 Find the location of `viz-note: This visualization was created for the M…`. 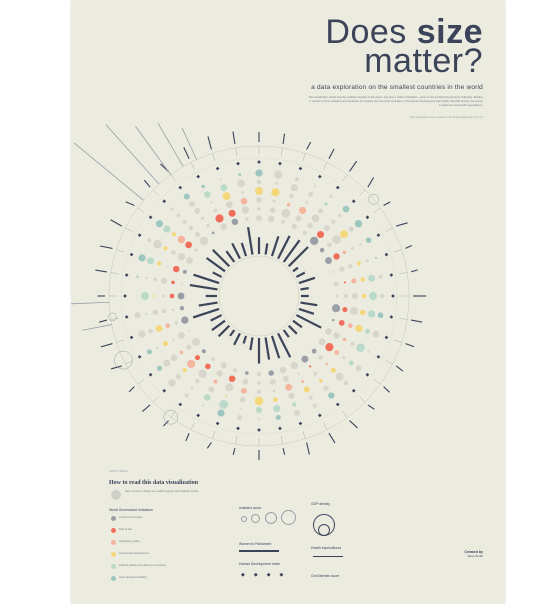

viz-note: This visualization was created for the M… is located at coordinates (446, 117).